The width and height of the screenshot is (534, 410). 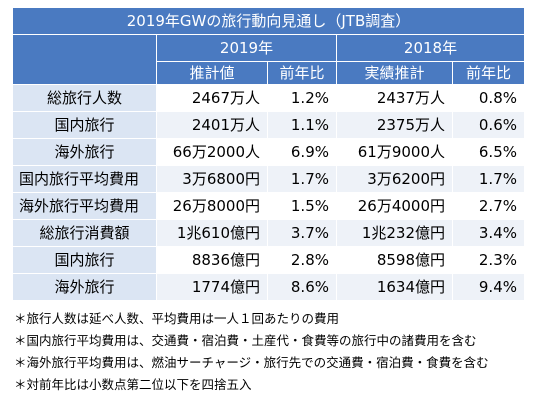 I want to click on table-title: 2019年GWの旅行動向見通し（JTB調査）, so click(x=268, y=21).